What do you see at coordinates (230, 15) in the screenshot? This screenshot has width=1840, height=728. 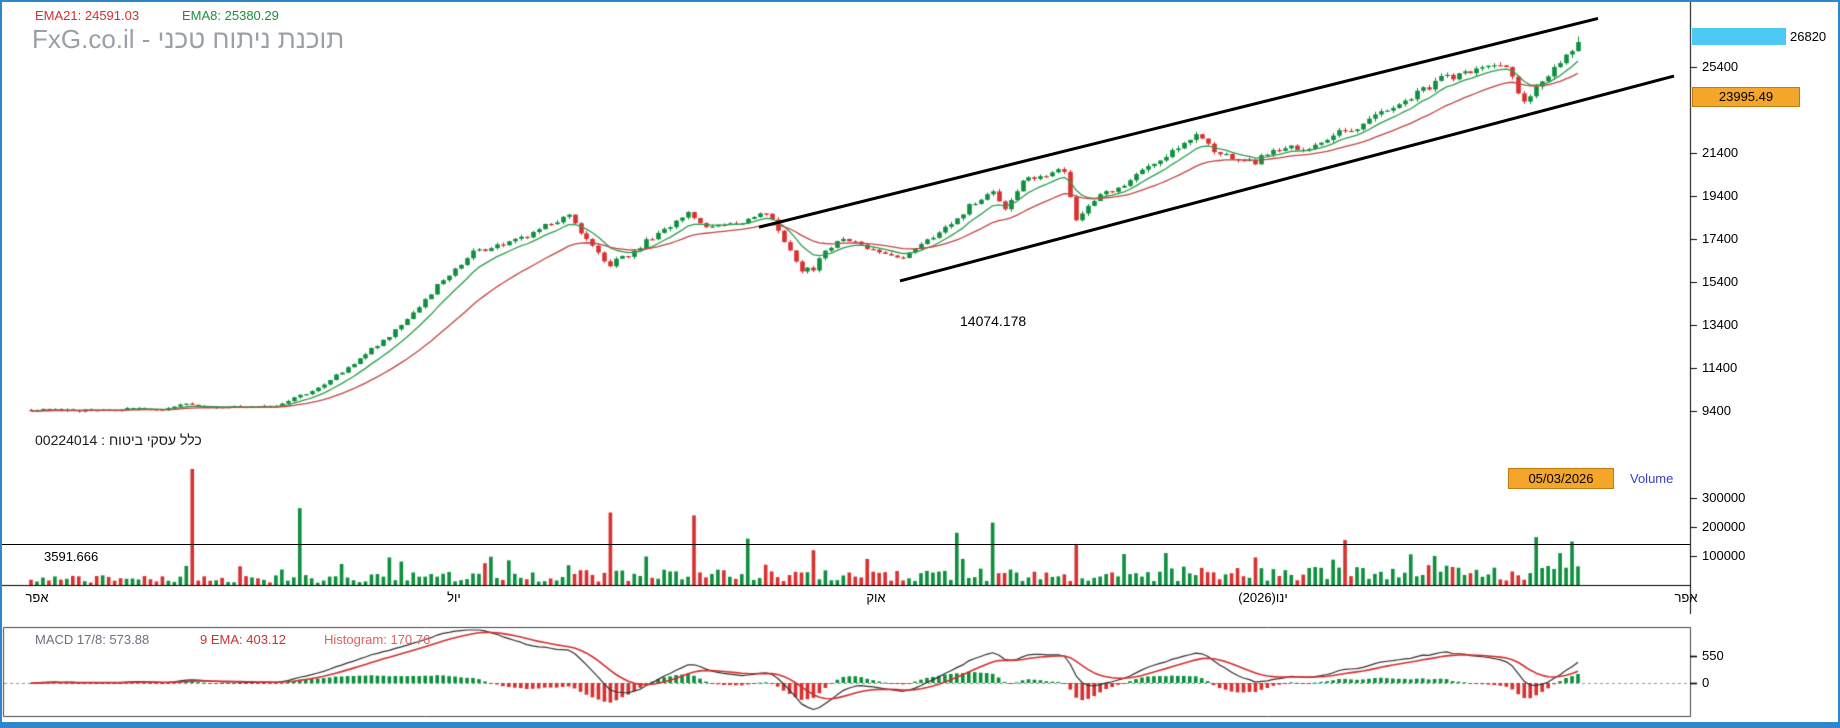 I see `ema8-value-label: EMA8: 25380.29` at bounding box center [230, 15].